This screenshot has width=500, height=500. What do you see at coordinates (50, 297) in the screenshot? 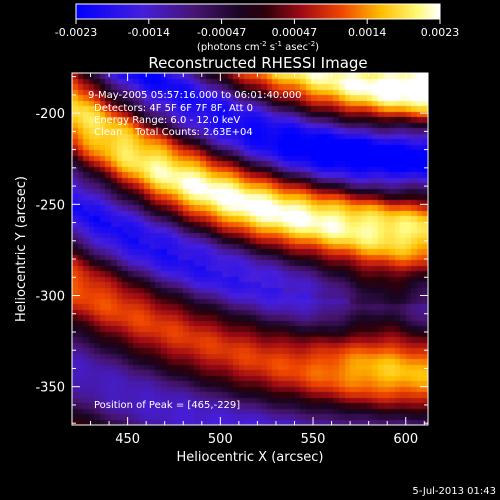
I see `y-tick-label-3: -300` at bounding box center [50, 297].